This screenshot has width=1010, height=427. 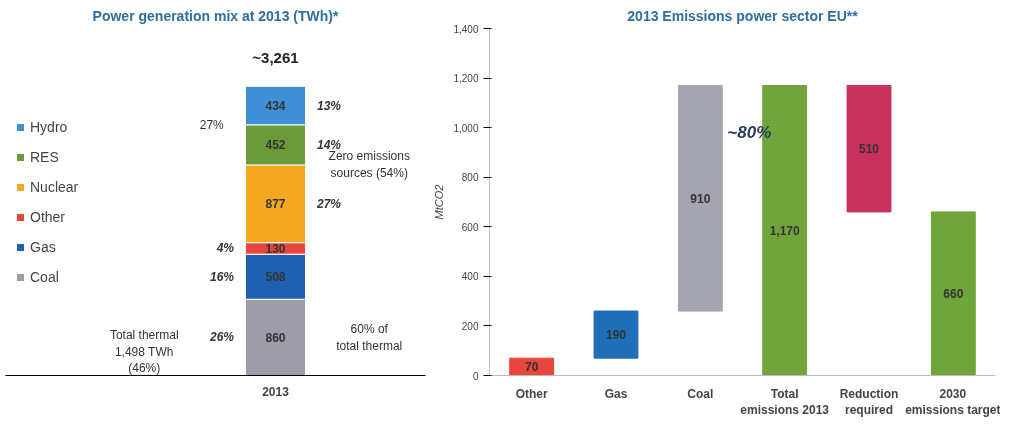 What do you see at coordinates (275, 204) in the screenshot?
I see `data-label: 877` at bounding box center [275, 204].